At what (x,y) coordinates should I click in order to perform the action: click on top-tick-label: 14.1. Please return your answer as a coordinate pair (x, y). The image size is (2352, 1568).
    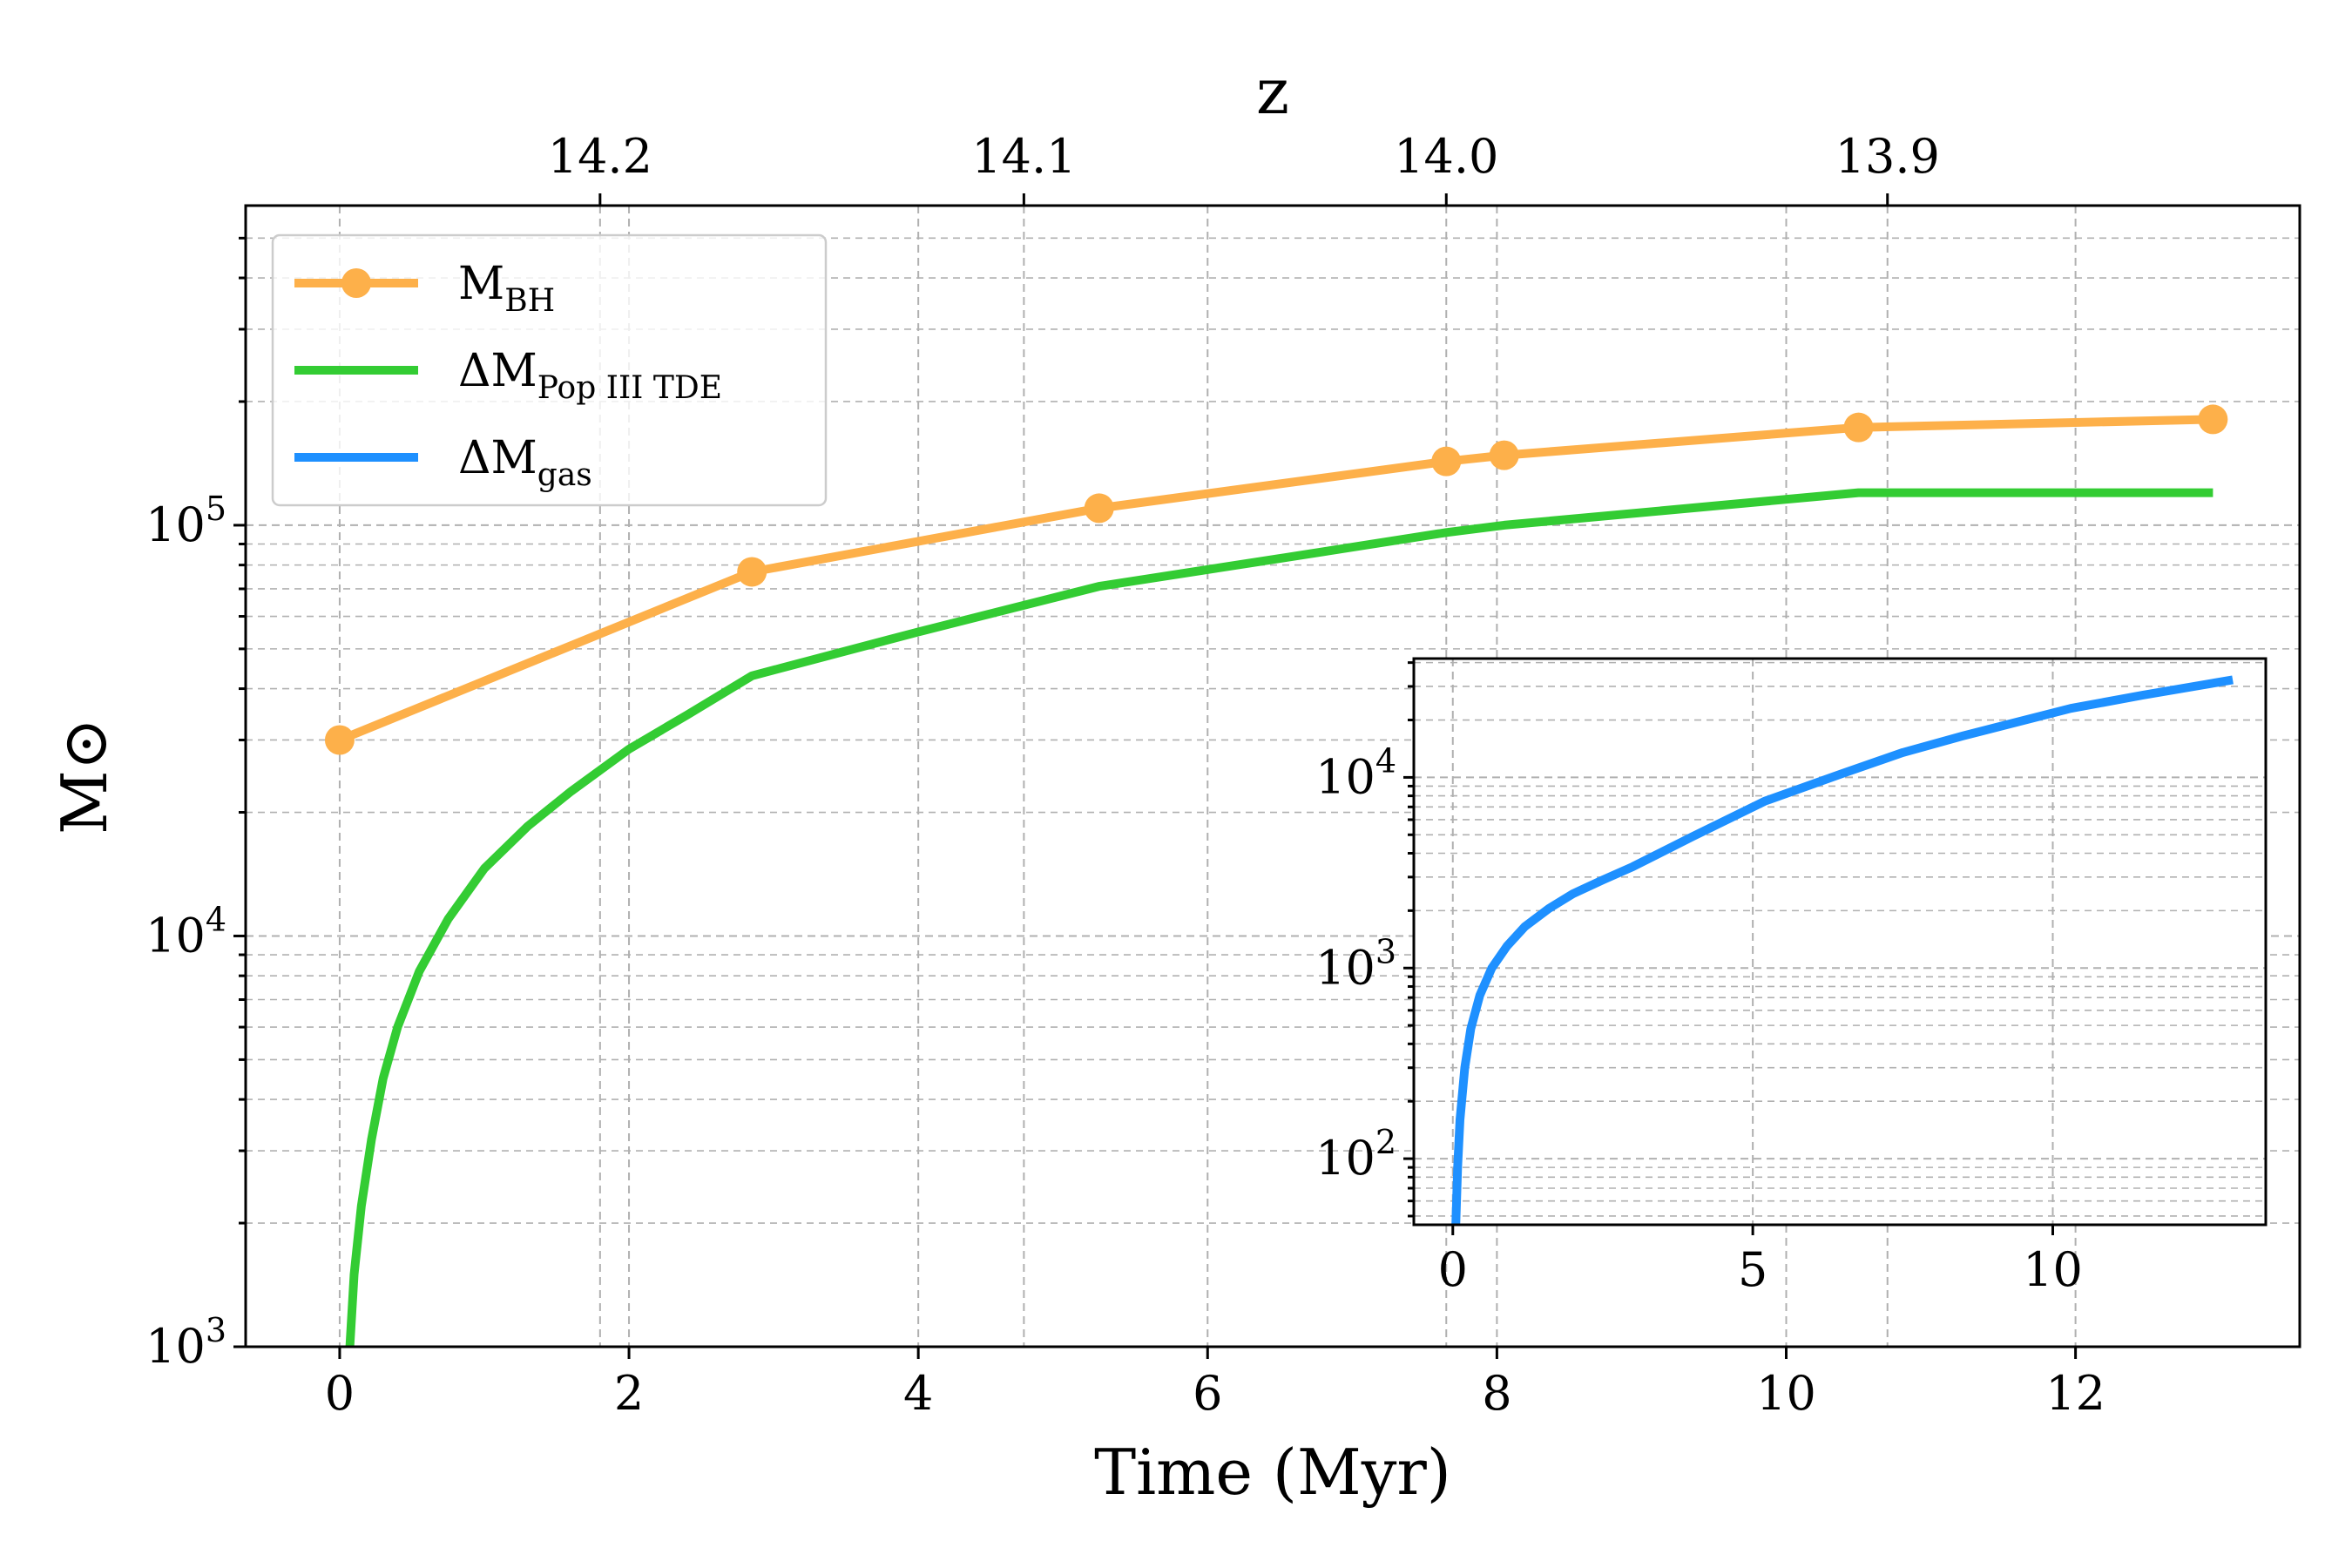
    Looking at the image, I should click on (1024, 156).